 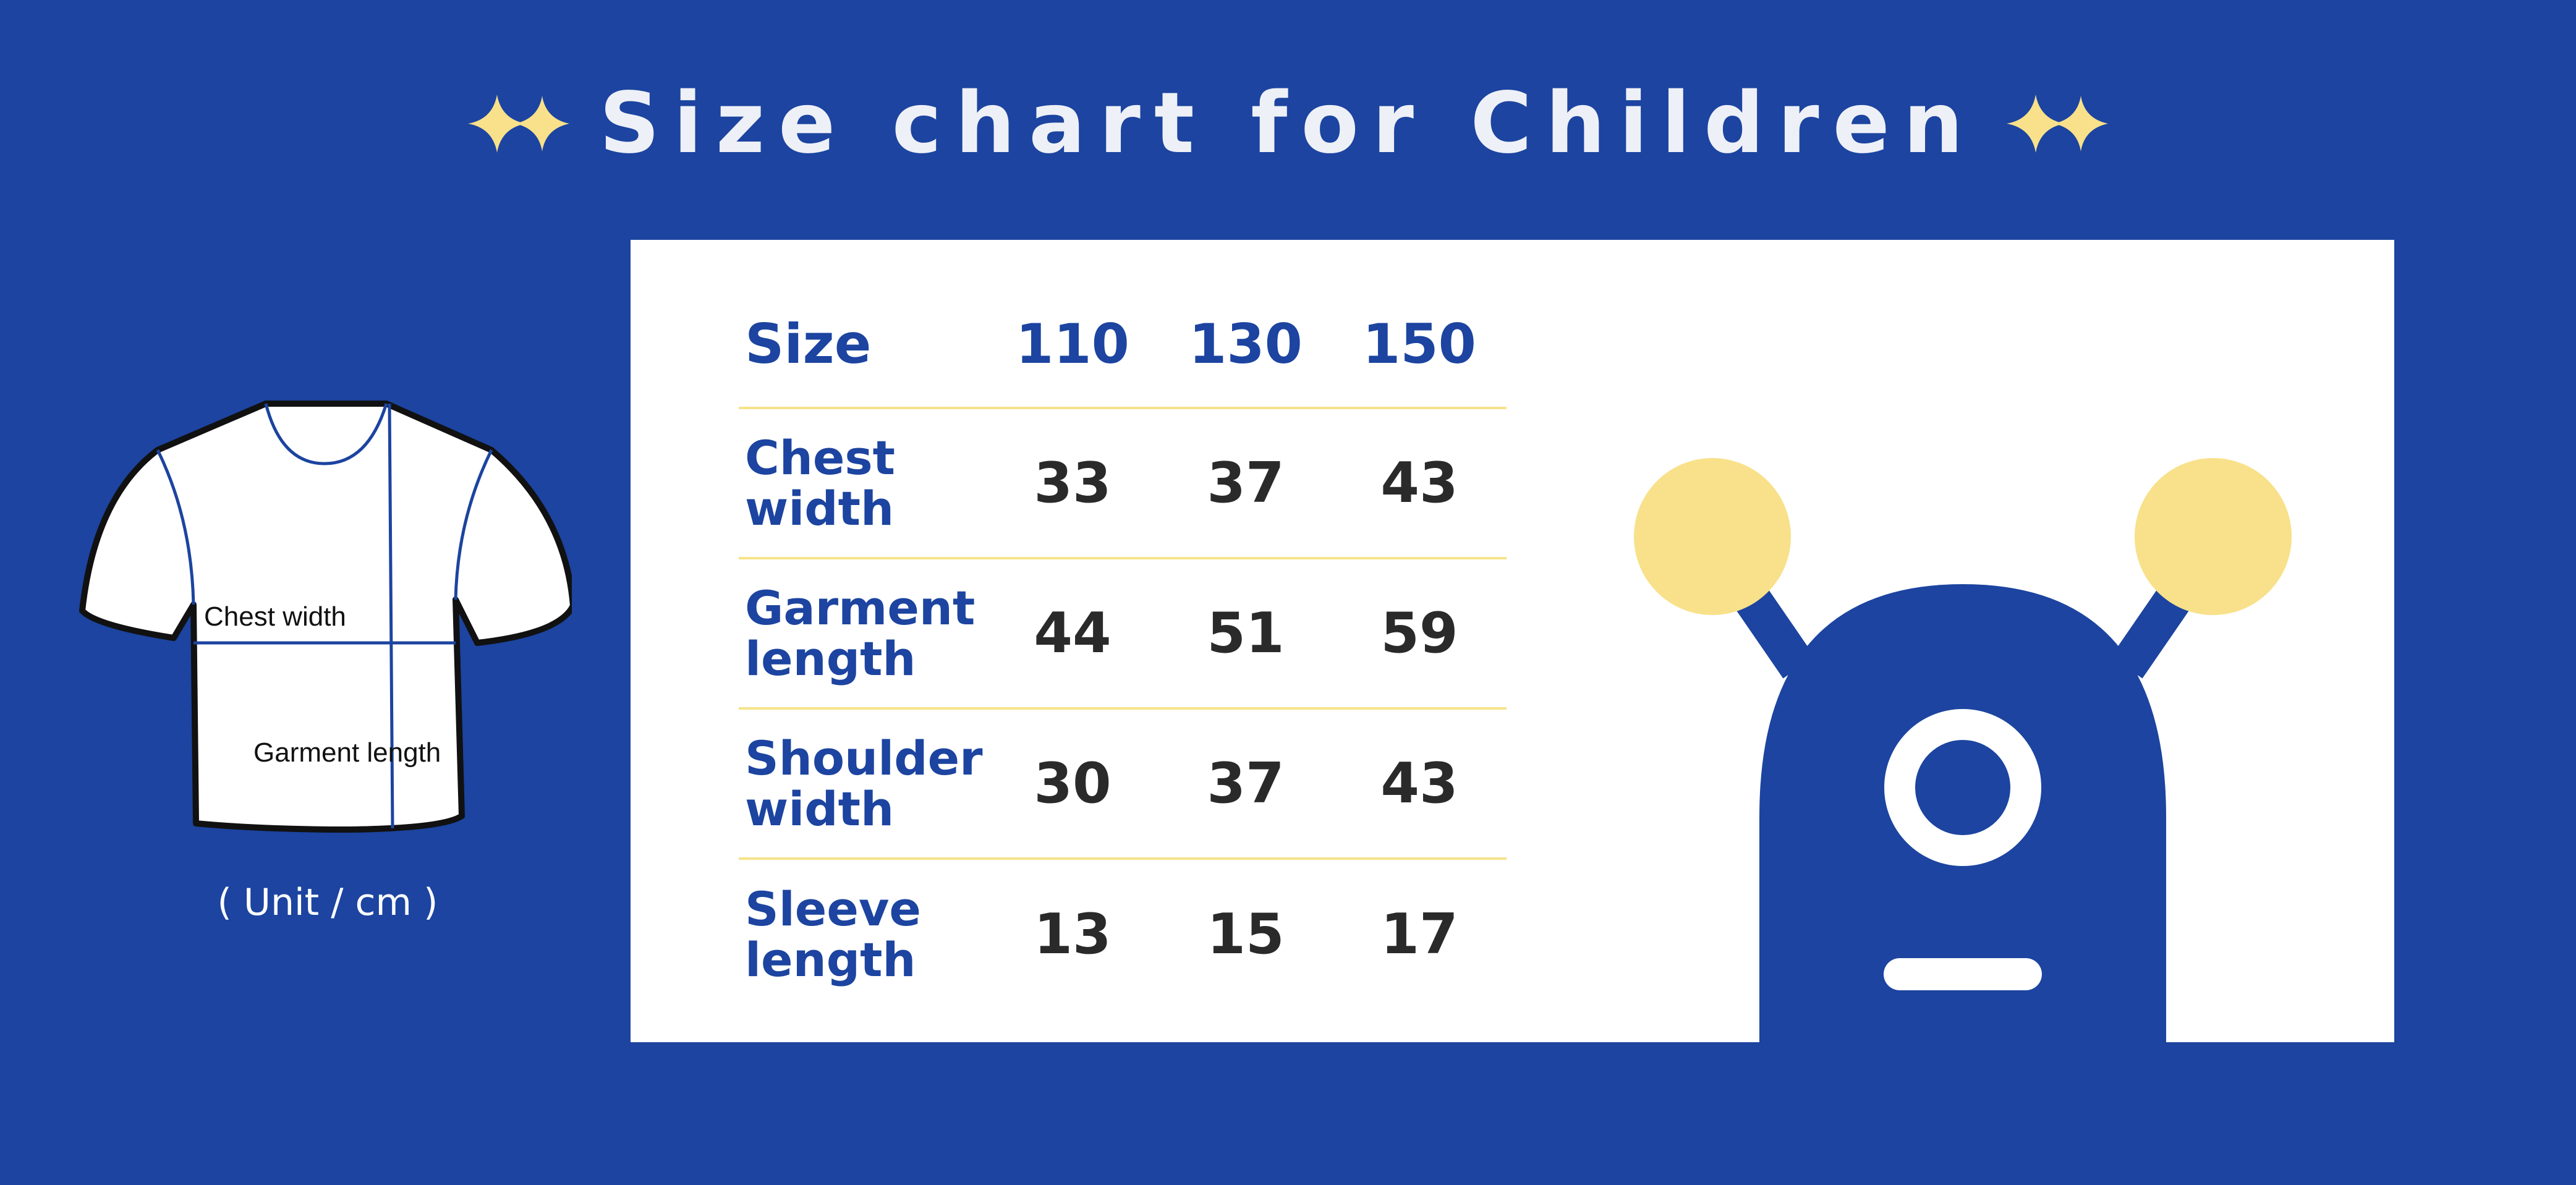 What do you see at coordinates (1073, 783) in the screenshot?
I see `table-cell: 30` at bounding box center [1073, 783].